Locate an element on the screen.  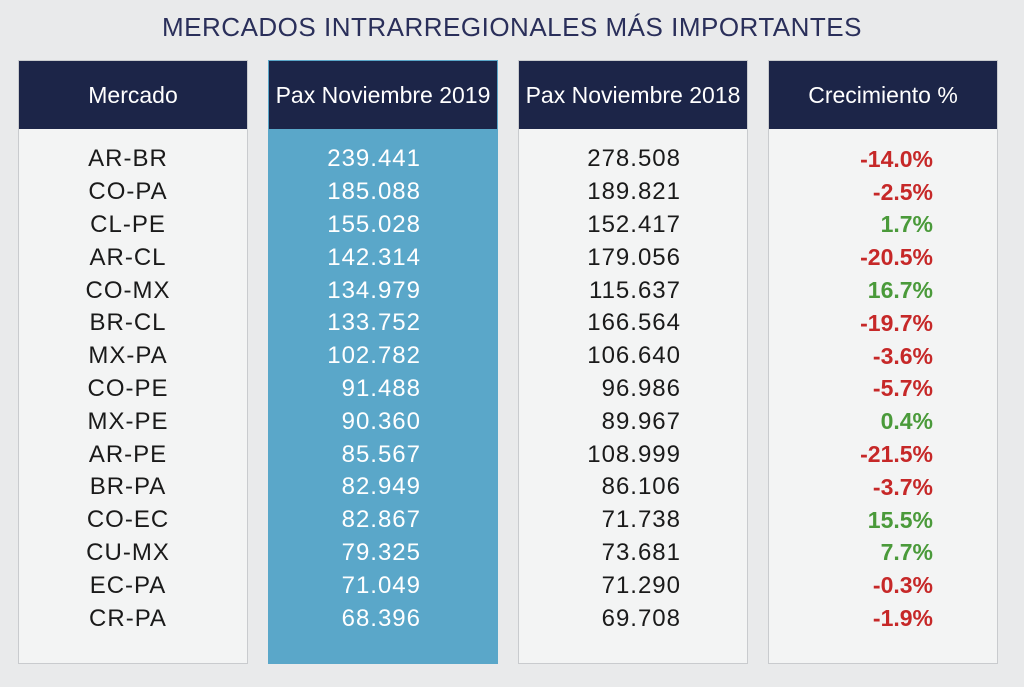
cell-pax-2018: 73.681 is located at coordinates (641, 552).